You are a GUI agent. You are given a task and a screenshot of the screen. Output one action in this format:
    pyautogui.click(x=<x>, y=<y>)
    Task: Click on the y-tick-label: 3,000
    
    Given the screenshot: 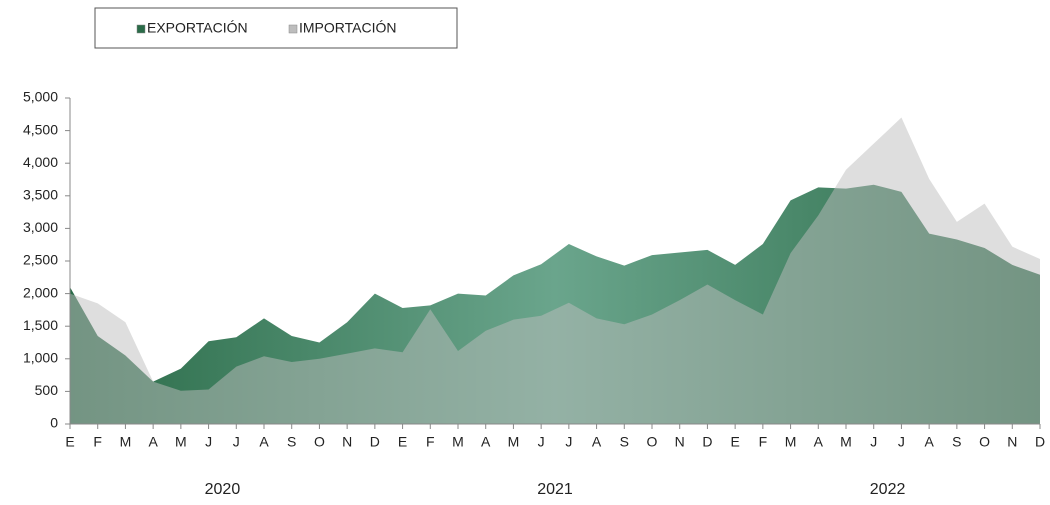 What is the action you would take?
    pyautogui.click(x=40, y=227)
    